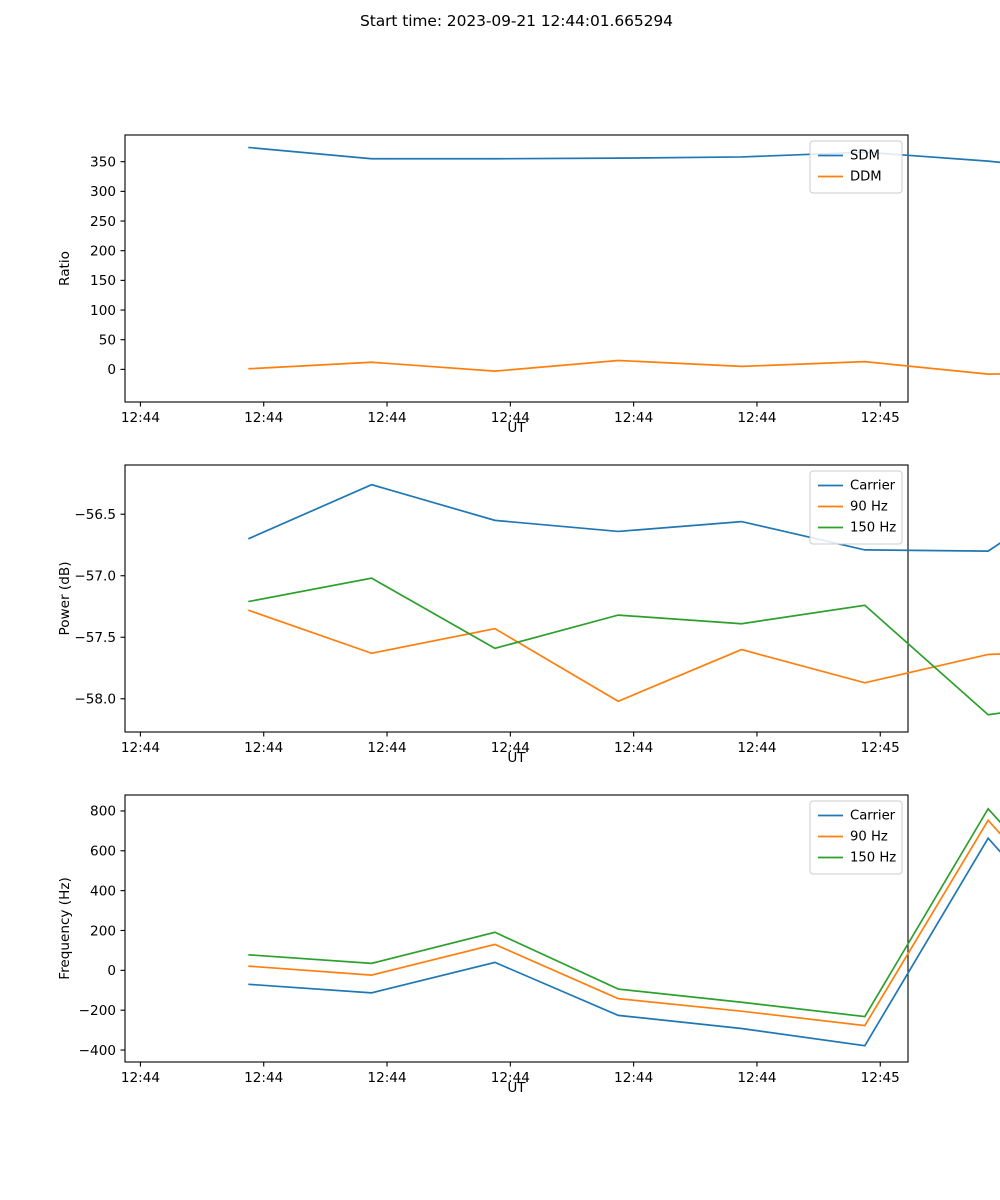 This screenshot has height=1200, width=1000. I want to click on y-axis-label: Power (dB), so click(65, 599).